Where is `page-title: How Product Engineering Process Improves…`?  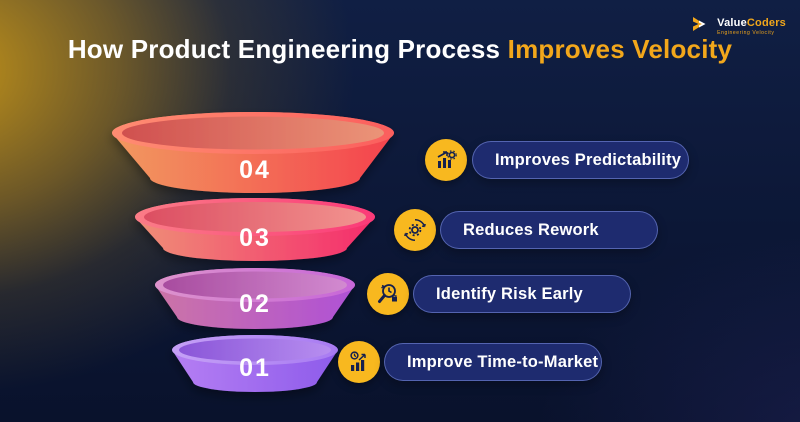
page-title: How Product Engineering Process Improves… is located at coordinates (400, 49).